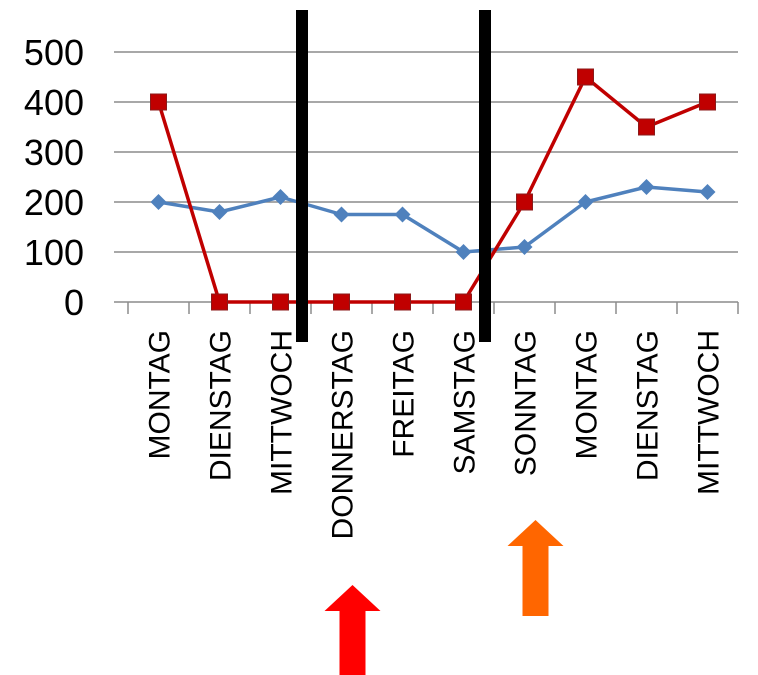 The width and height of the screenshot is (758, 675). Describe the element at coordinates (54, 52) in the screenshot. I see `y-tick-label: 500` at that location.